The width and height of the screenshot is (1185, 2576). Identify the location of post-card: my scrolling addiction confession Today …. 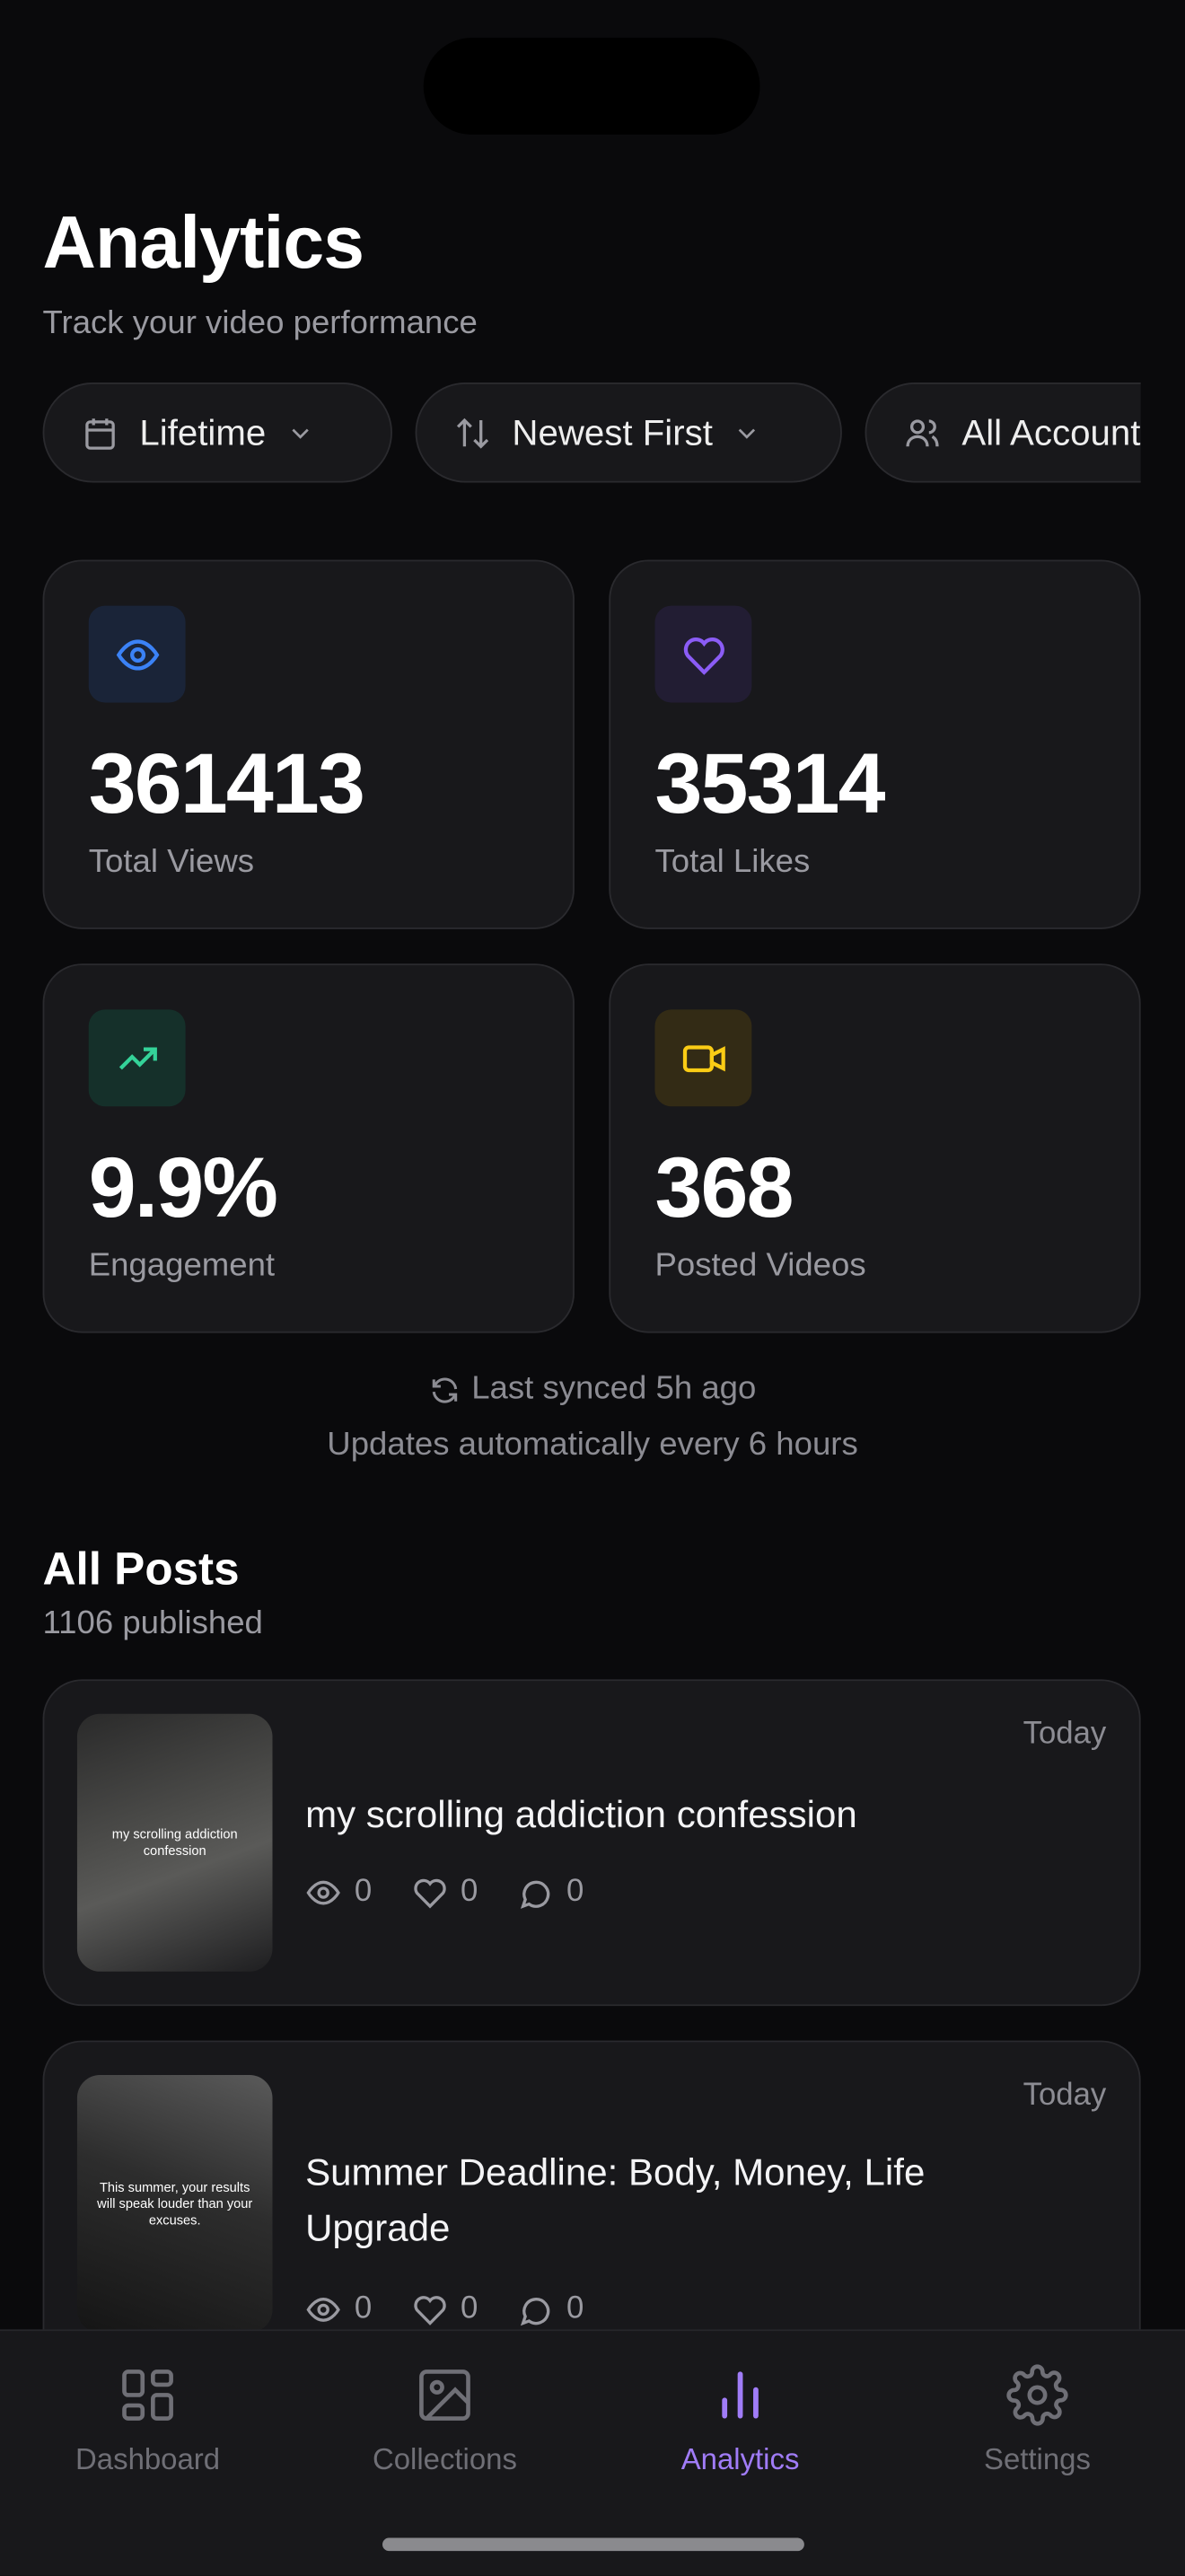
(591, 1843).